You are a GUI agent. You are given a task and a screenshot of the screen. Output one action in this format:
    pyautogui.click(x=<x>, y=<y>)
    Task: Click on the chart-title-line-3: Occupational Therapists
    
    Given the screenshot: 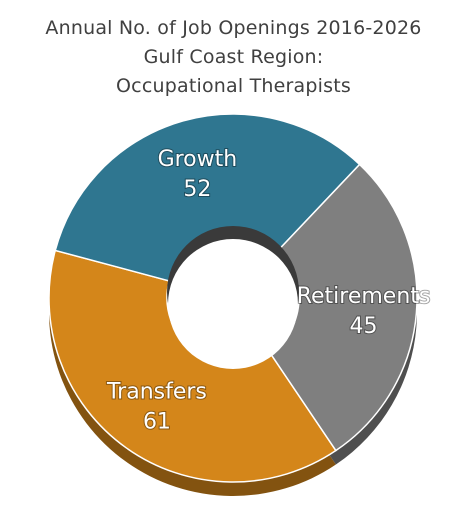 What is the action you would take?
    pyautogui.click(x=233, y=86)
    